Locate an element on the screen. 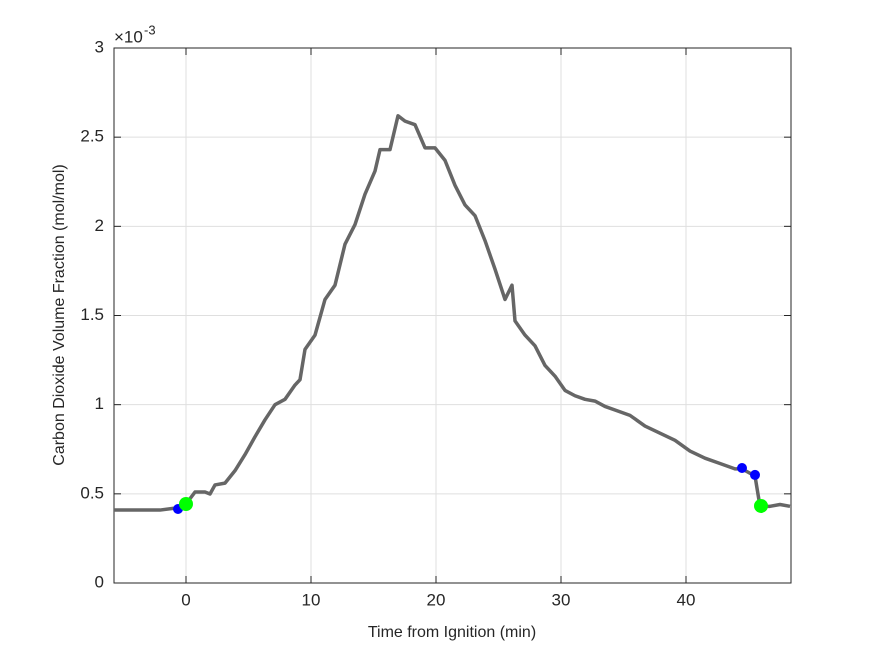 This screenshot has height=656, width=875. x-tick-label: 30 is located at coordinates (561, 599).